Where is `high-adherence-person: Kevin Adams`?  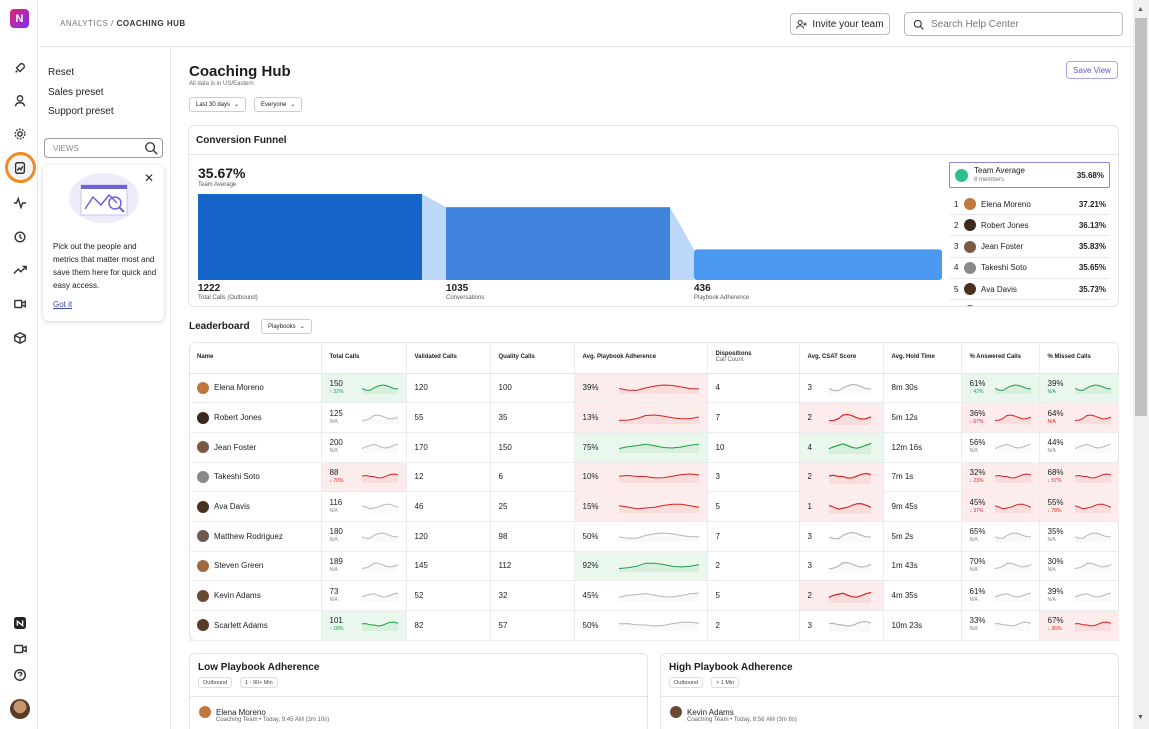
high-adherence-person: Kevin Adams is located at coordinates (702, 712).